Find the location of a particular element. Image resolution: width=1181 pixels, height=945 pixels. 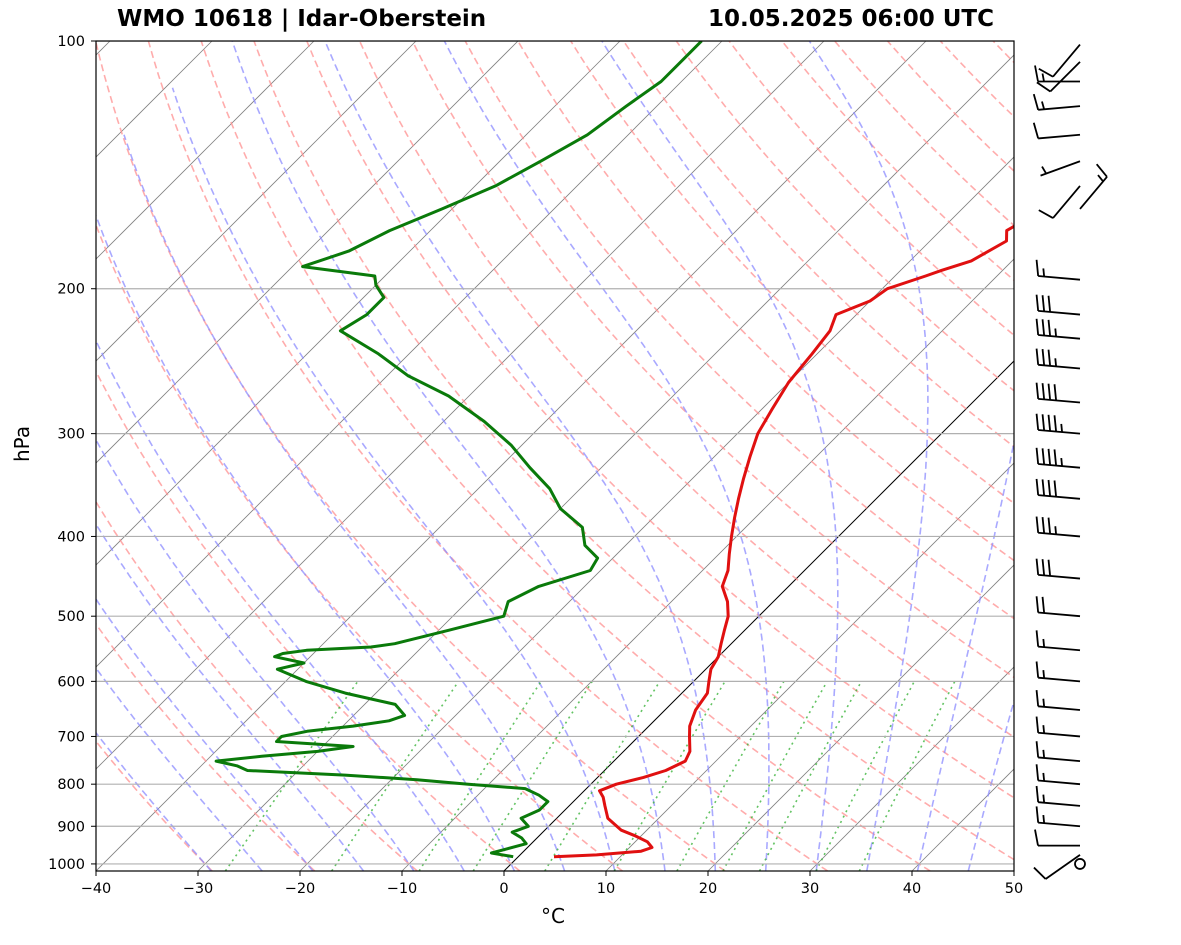

y-tick-label: 900 is located at coordinates (71, 827).